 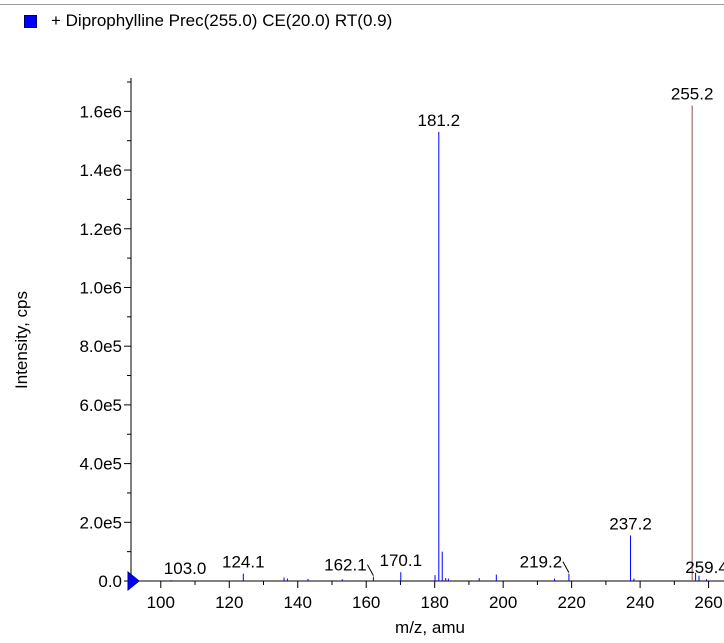 What do you see at coordinates (298, 602) in the screenshot?
I see `x-tick-label: 140` at bounding box center [298, 602].